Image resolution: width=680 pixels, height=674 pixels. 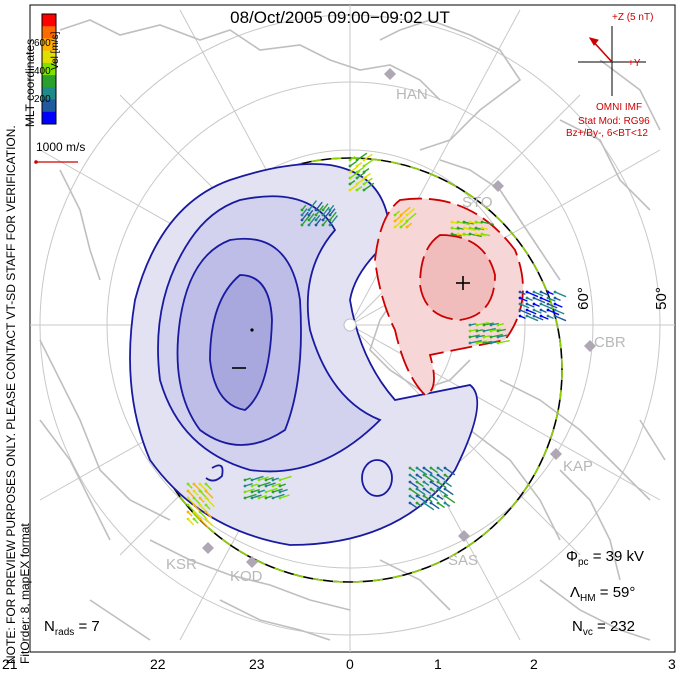 What do you see at coordinates (463, 560) in the screenshot?
I see `station-label-sas: SAS` at bounding box center [463, 560].